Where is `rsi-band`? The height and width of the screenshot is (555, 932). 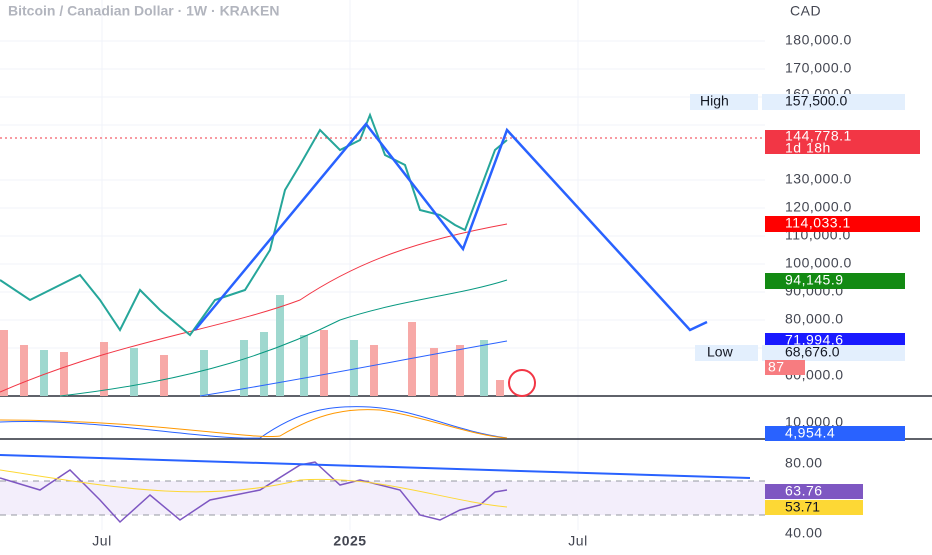 rsi-band is located at coordinates (382, 498).